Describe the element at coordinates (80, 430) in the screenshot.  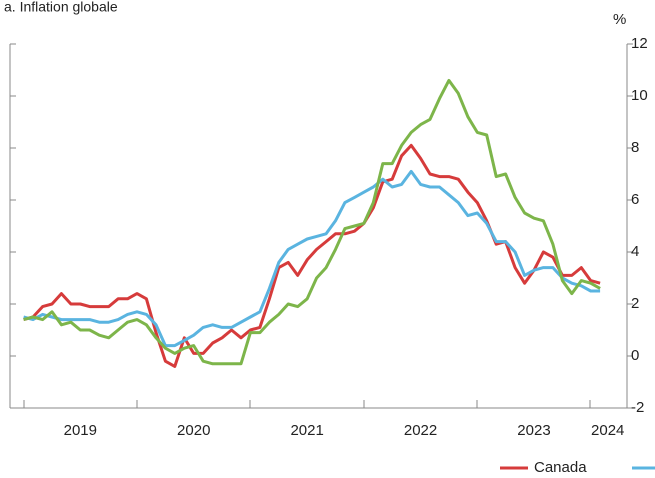
I see `x-tick-label: 2019` at that location.